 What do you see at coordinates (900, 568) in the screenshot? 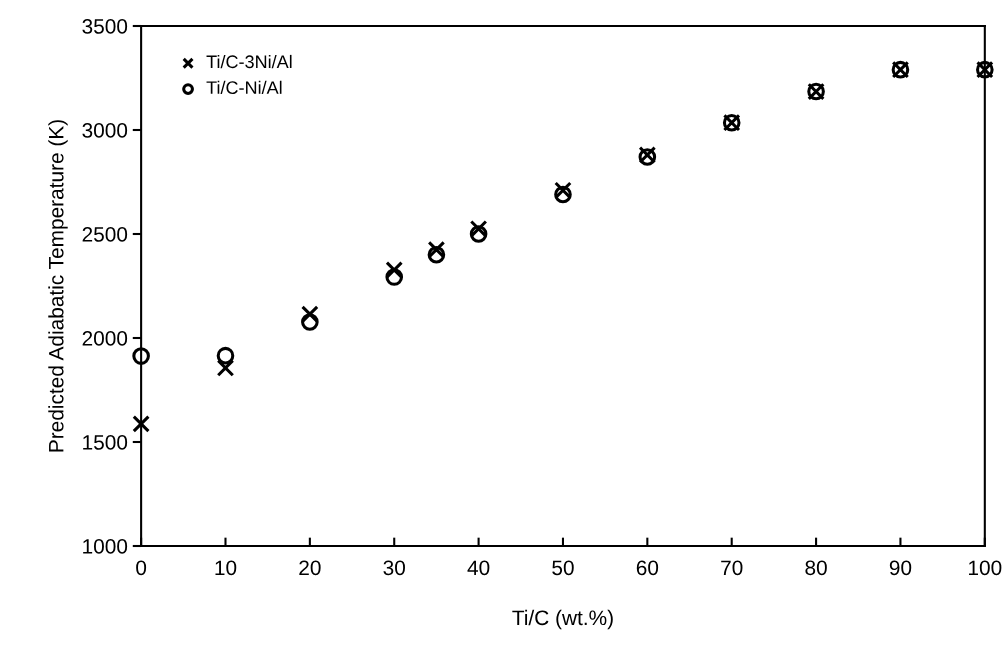
I see `x-tick-label: 90` at bounding box center [900, 568].